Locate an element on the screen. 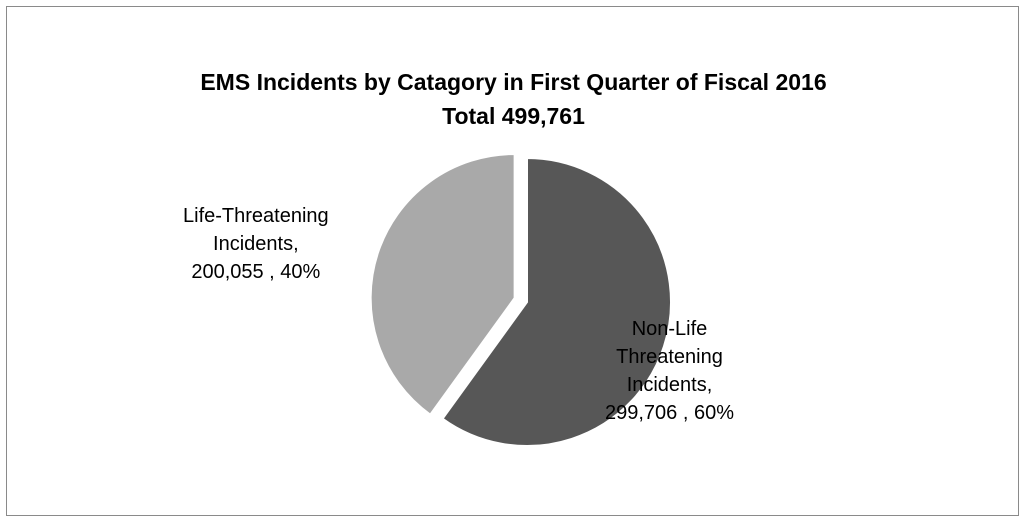  pie-slice-non-life-threatening is located at coordinates (556, 301).